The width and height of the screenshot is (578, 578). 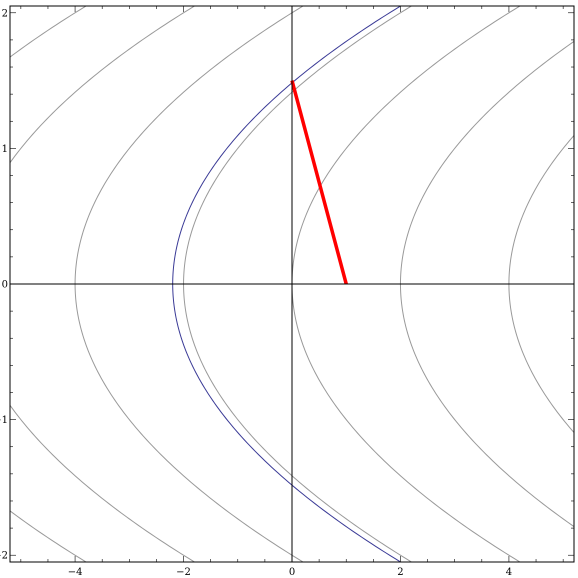 What do you see at coordinates (5, 149) in the screenshot?
I see `y-tick-label: 1` at bounding box center [5, 149].